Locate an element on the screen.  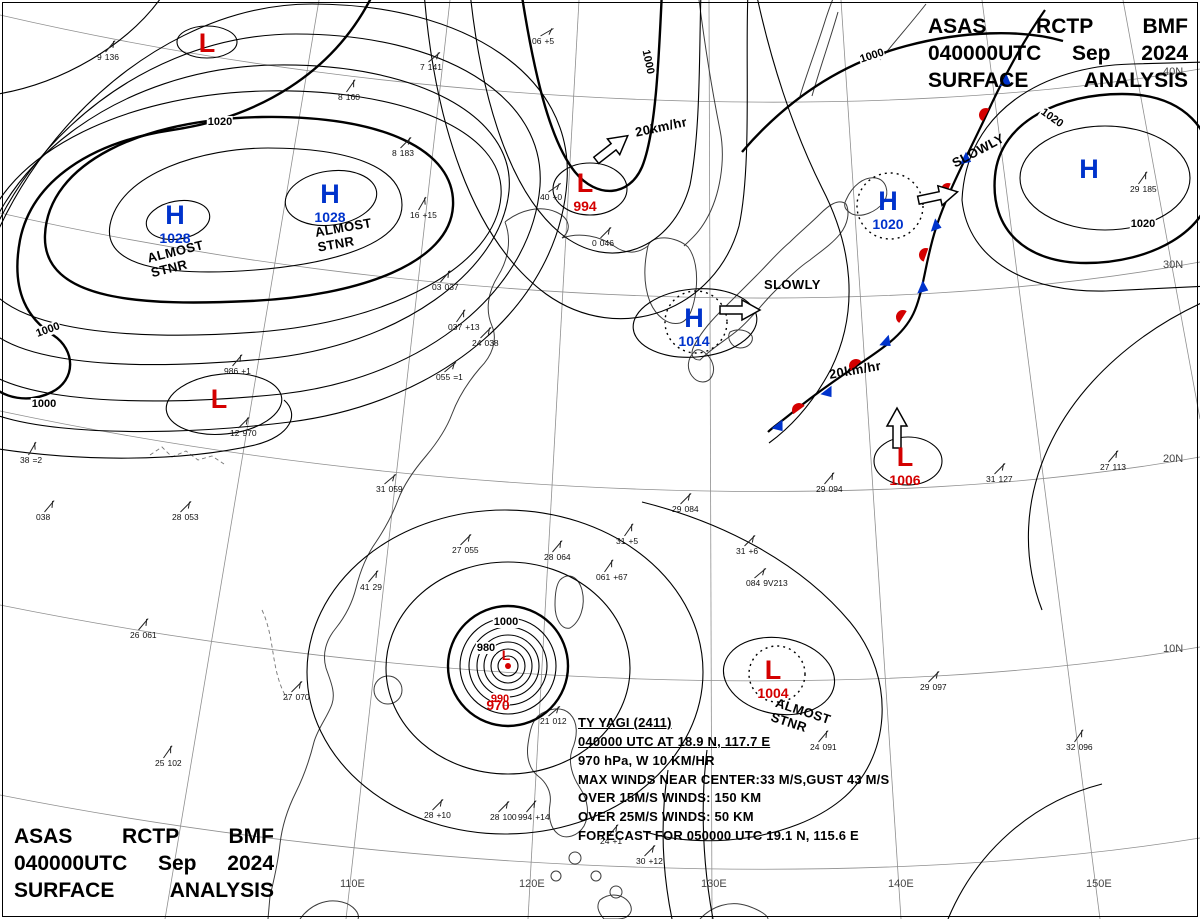
station-value: 31 is located at coordinates (741, 551).